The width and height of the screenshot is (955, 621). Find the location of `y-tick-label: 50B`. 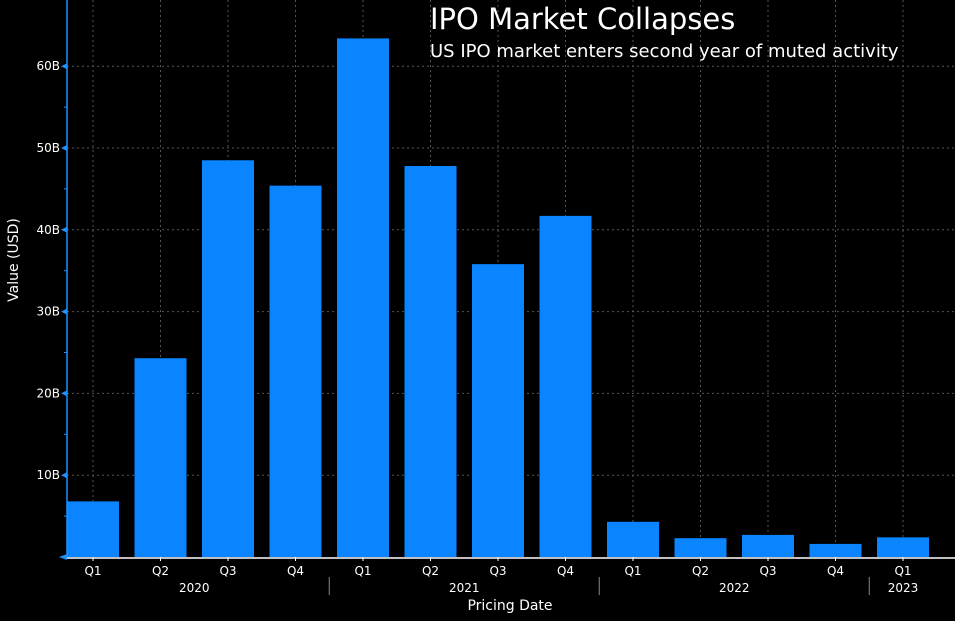

y-tick-label: 50B is located at coordinates (48, 148).